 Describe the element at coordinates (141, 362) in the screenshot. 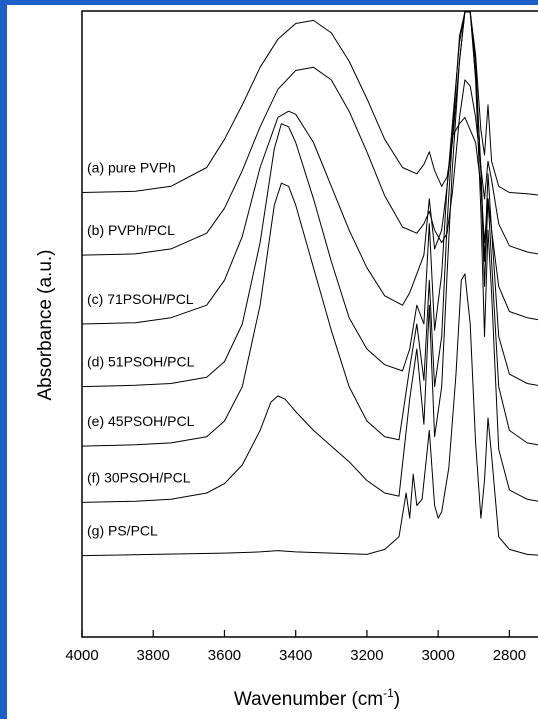

I see `series-label-d: (d) 51PSOH/PCL` at that location.